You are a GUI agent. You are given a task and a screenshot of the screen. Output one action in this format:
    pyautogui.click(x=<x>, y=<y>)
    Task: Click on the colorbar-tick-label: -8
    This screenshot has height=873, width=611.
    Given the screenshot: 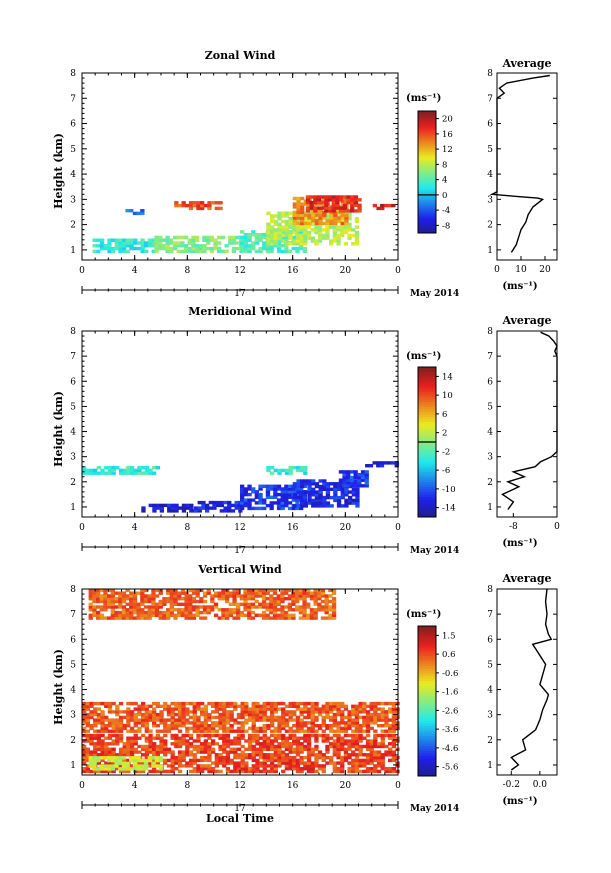 What is the action you would take?
    pyautogui.click(x=446, y=226)
    